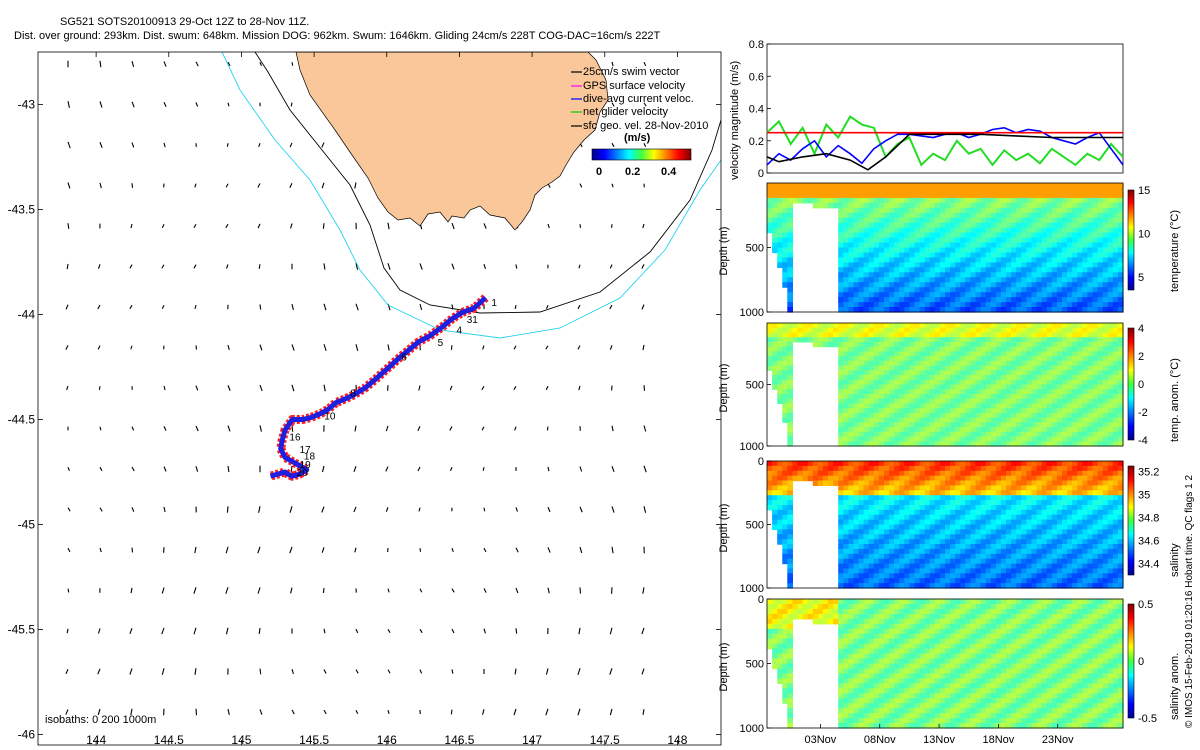 Image resolution: width=1200 pixels, height=750 pixels. Describe the element at coordinates (27, 105) in the screenshot. I see `map-y-tick-label: -43` at that location.